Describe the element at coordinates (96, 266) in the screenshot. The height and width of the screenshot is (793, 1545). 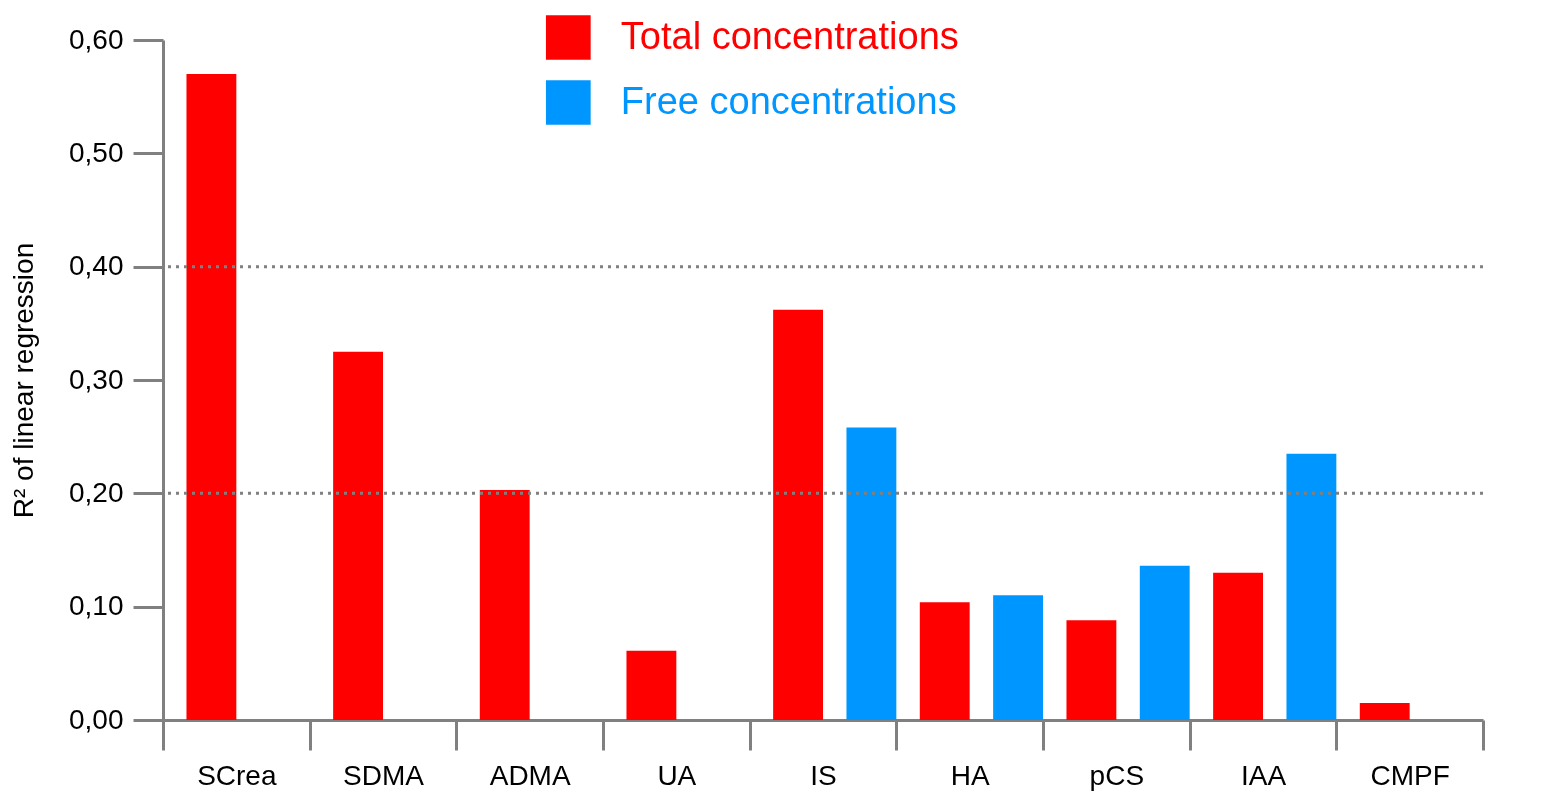
I see `y-tick-label: 0,40` at that location.